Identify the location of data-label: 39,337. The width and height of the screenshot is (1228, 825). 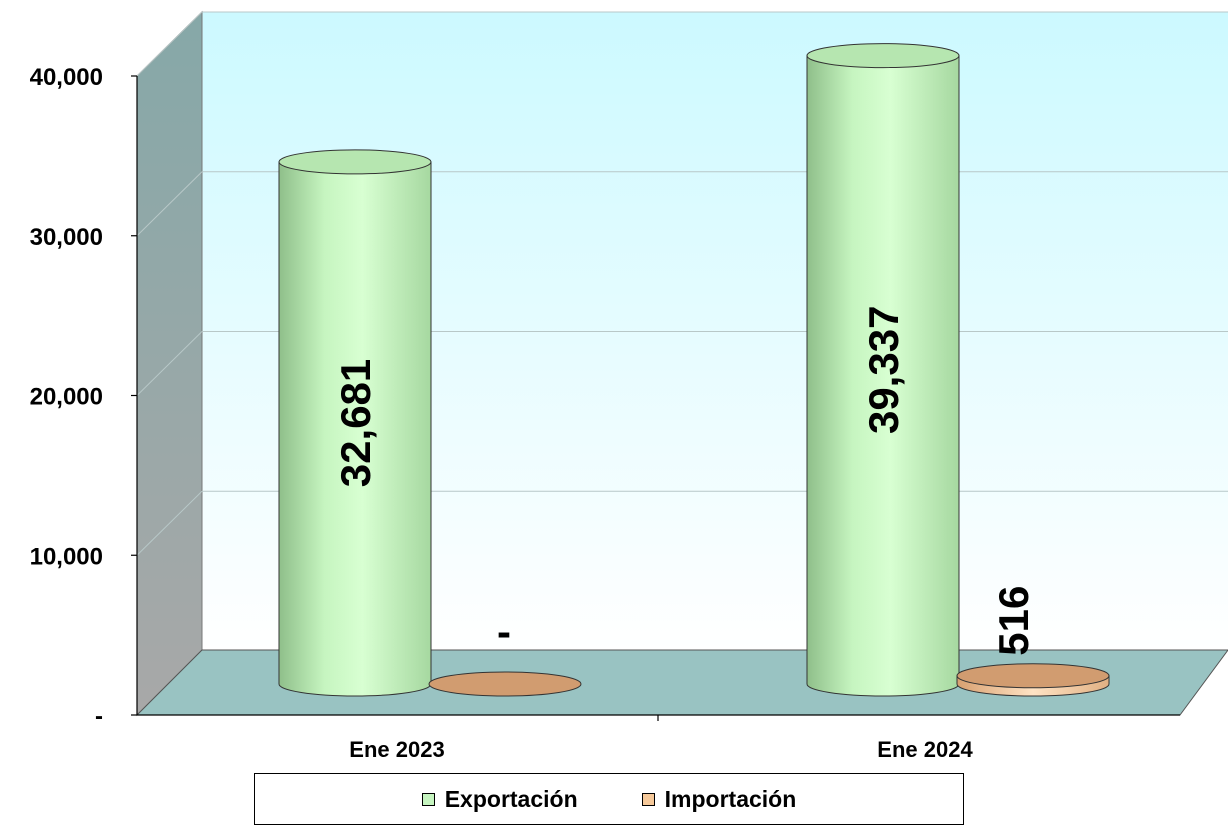
(883, 370).